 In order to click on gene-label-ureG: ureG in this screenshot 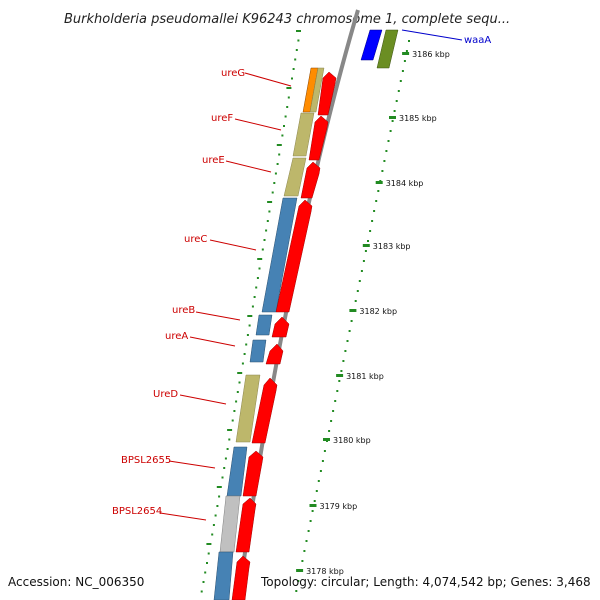, I will do `click(233, 73)`.